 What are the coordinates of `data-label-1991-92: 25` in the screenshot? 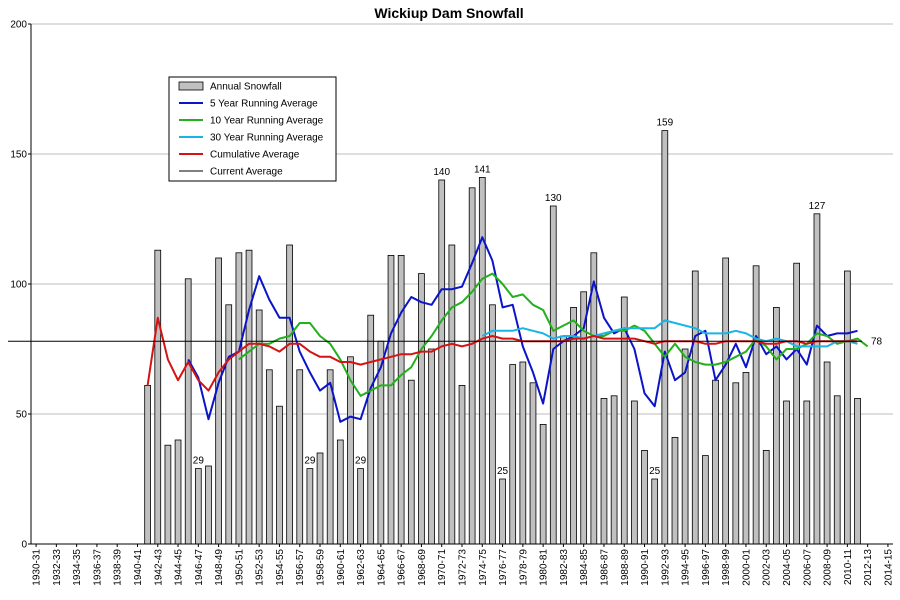 It's located at (655, 471).